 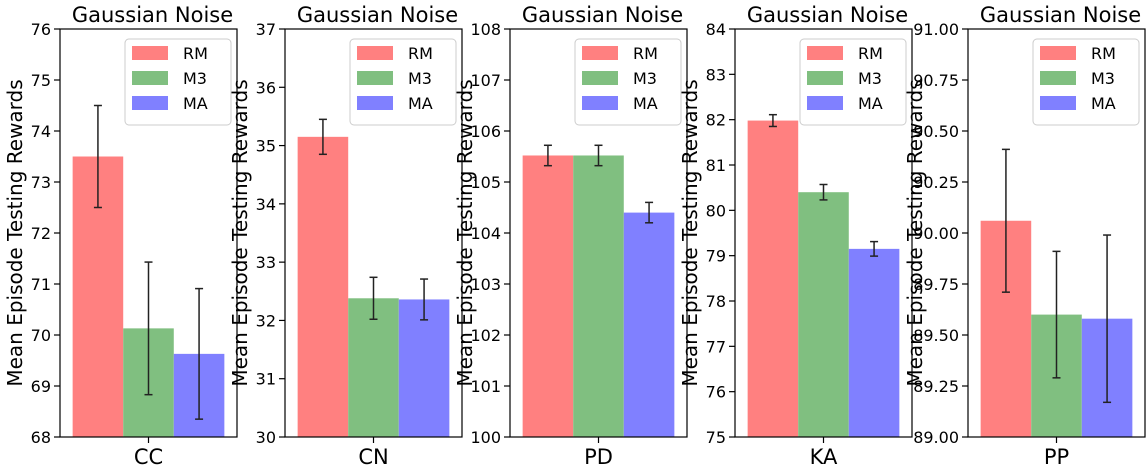 What do you see at coordinates (936, 335) in the screenshot?
I see `y-tick-label: 89.50` at bounding box center [936, 335].